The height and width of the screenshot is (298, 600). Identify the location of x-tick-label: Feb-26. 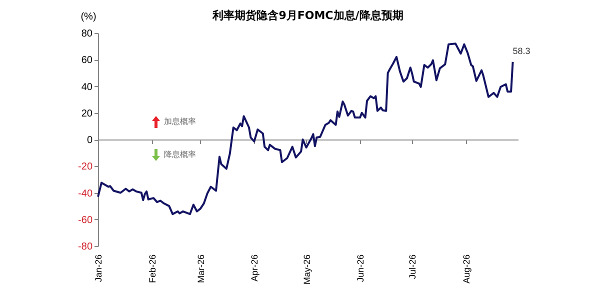
(152, 269).